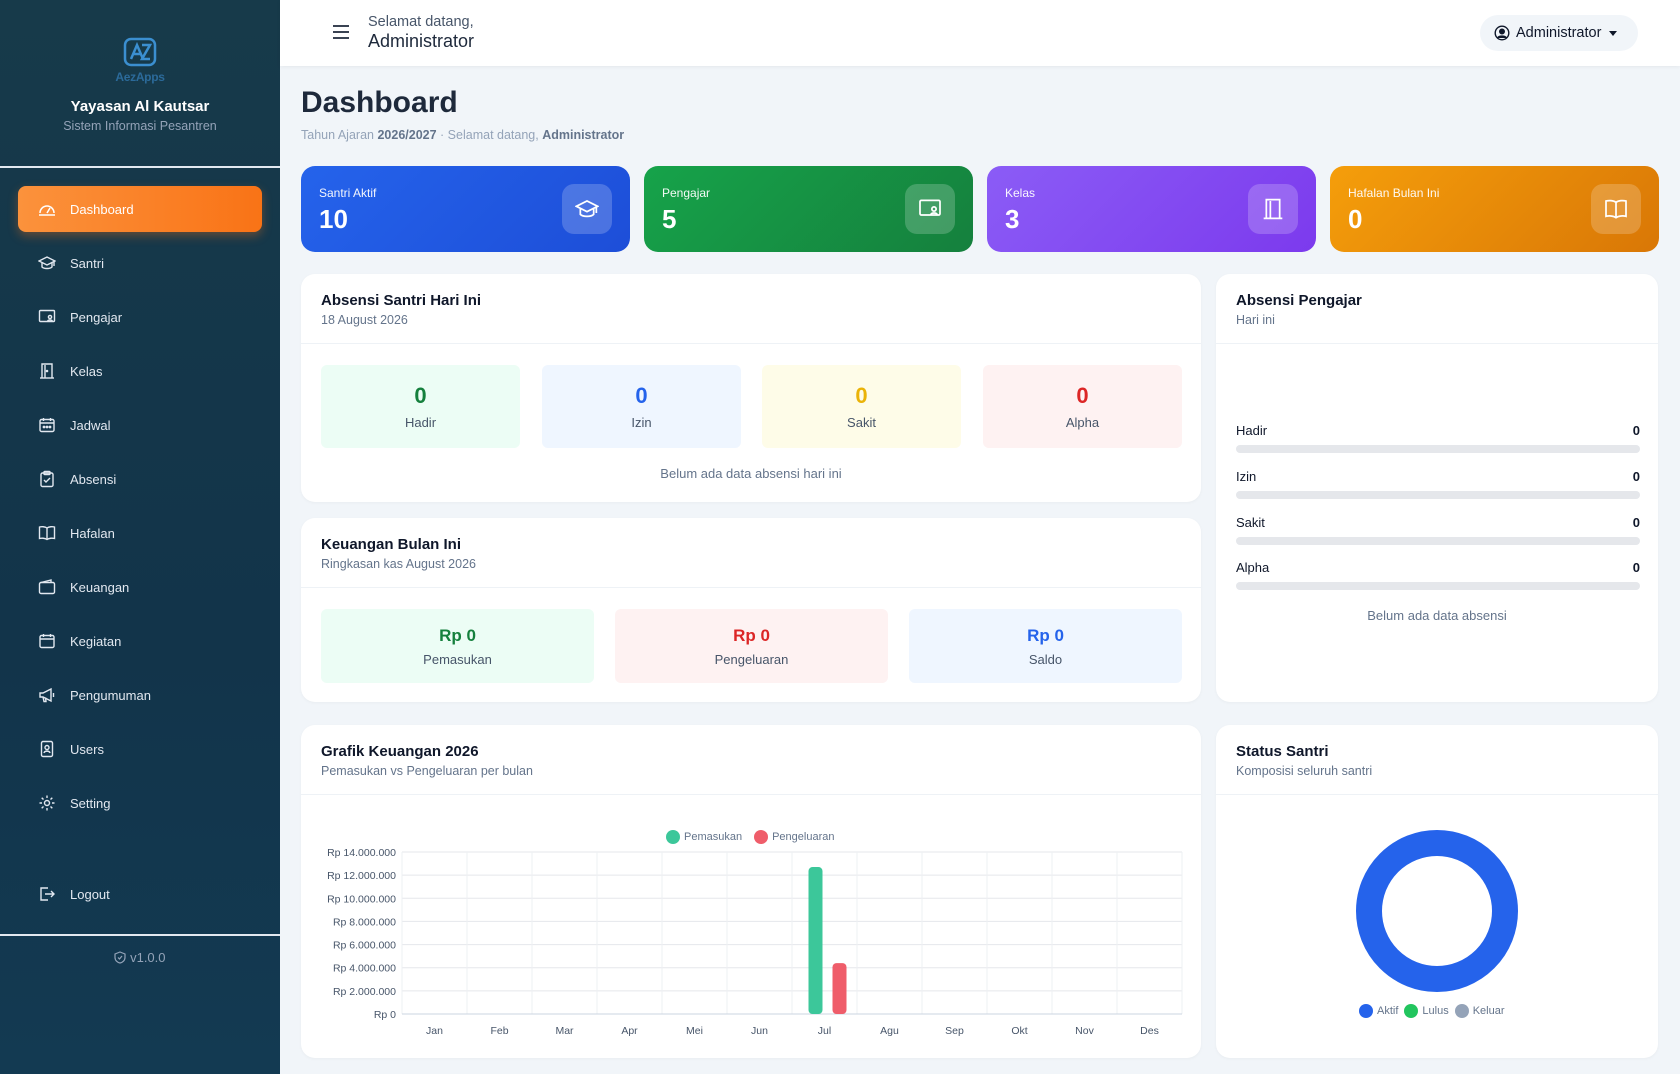  I want to click on legend-label: Pengeluaran, so click(803, 837).